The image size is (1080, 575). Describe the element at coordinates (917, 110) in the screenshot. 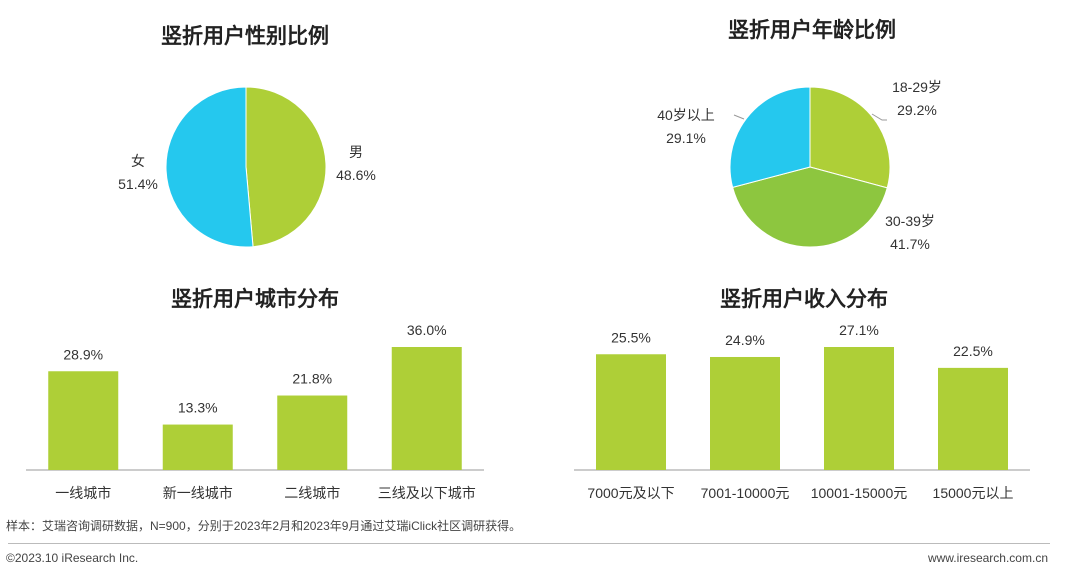

I see `age-pie-value-0: 29.2%` at that location.